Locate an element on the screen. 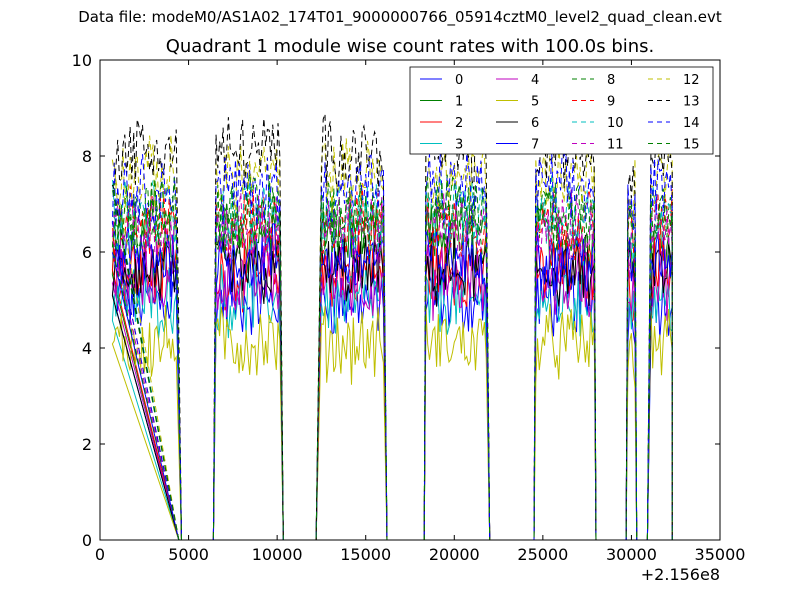 This screenshot has height=600, width=800. y-tick-label: 2 is located at coordinates (87, 444).